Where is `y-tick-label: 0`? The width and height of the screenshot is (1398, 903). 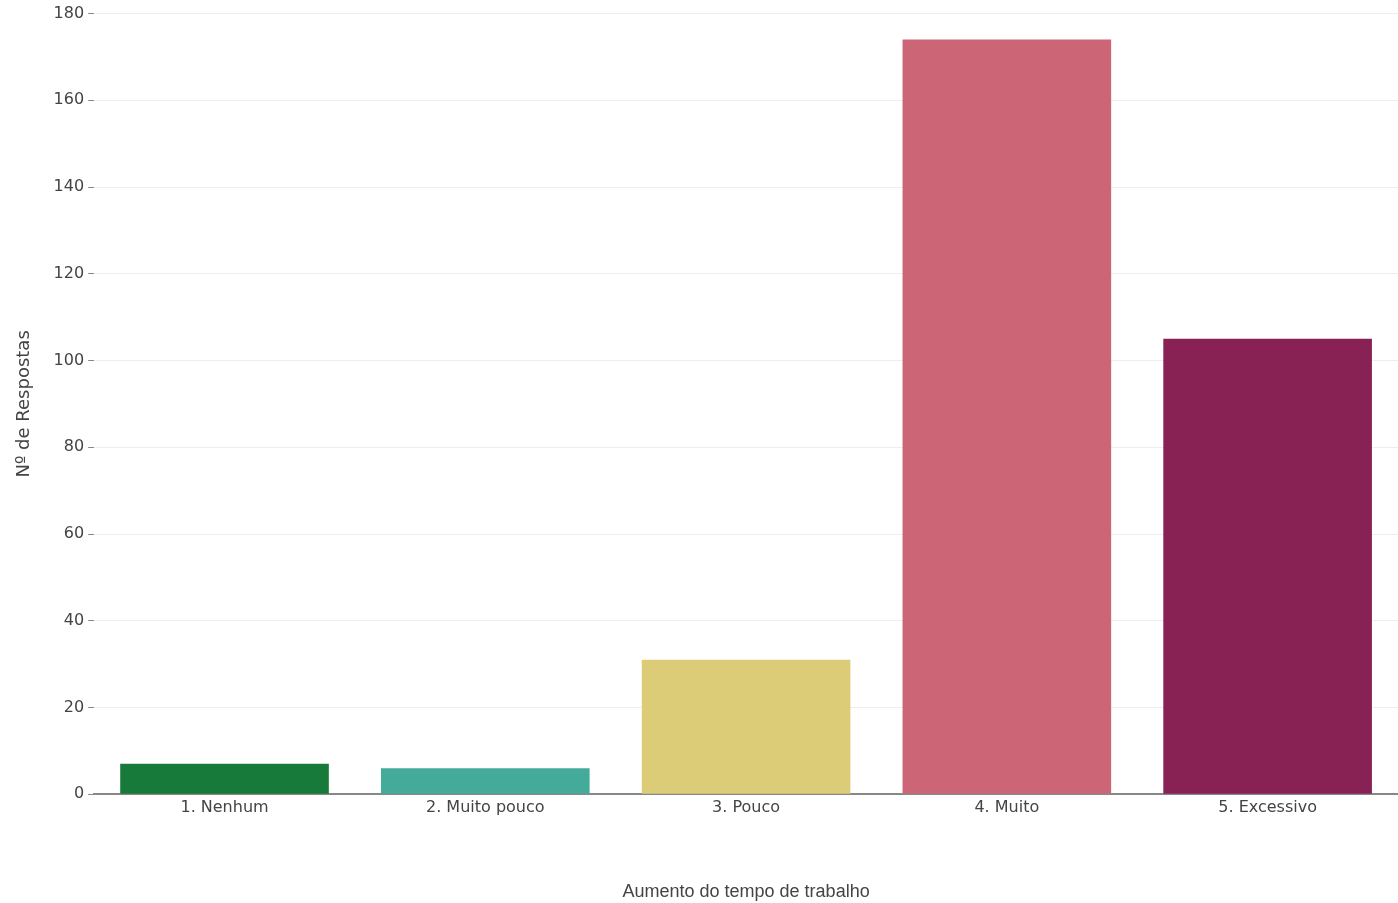 y-tick-label: 0 is located at coordinates (79, 793).